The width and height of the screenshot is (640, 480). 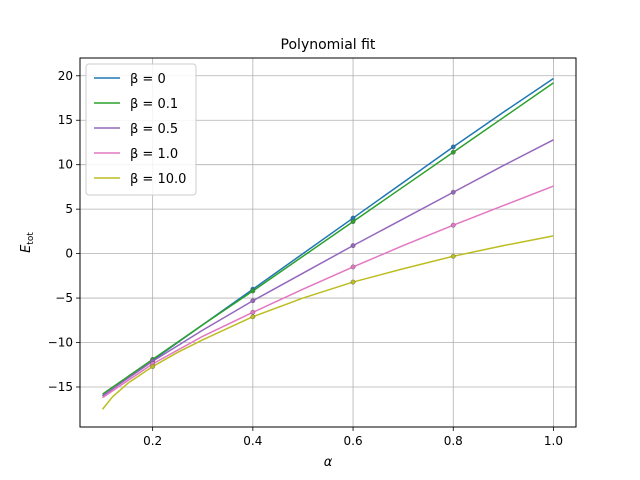 I want to click on x-axis-ticks: 0.2 0.4 0.6 0.8 1.0, so click(x=353, y=437).